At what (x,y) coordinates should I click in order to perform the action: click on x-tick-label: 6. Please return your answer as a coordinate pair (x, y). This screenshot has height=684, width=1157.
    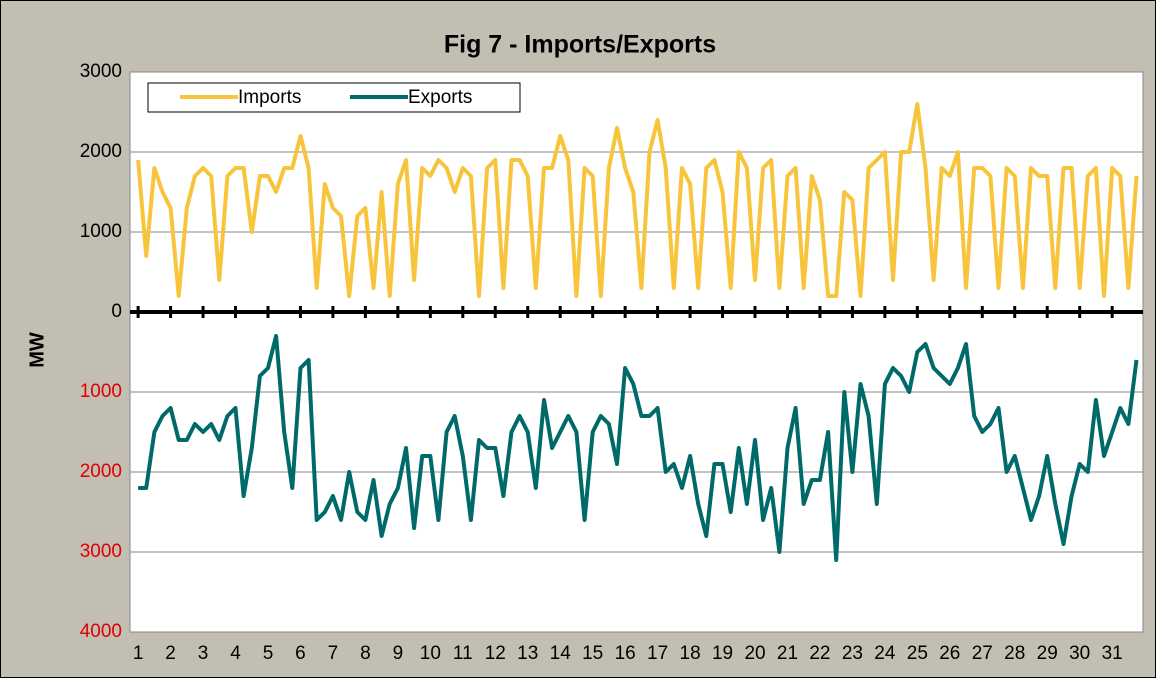
    Looking at the image, I should click on (300, 653).